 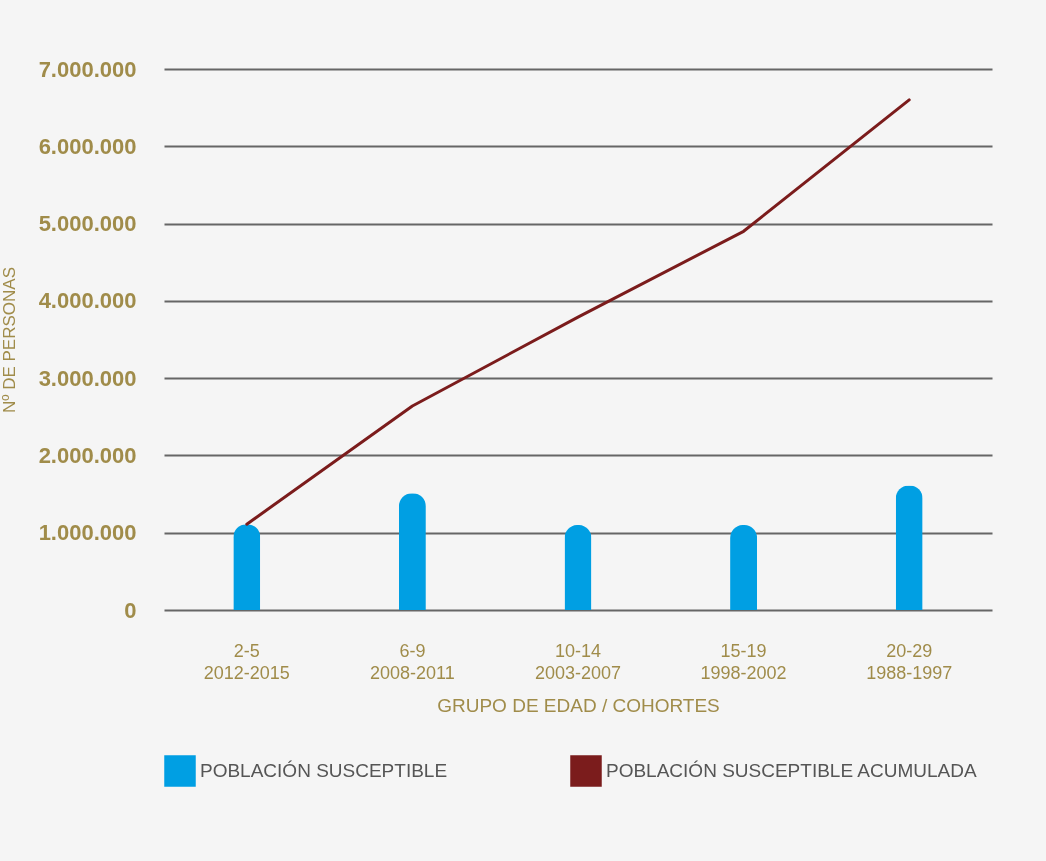 What do you see at coordinates (578, 705) in the screenshot?
I see `x-axis-title: GRUPO DE EDAD / COHORTES` at bounding box center [578, 705].